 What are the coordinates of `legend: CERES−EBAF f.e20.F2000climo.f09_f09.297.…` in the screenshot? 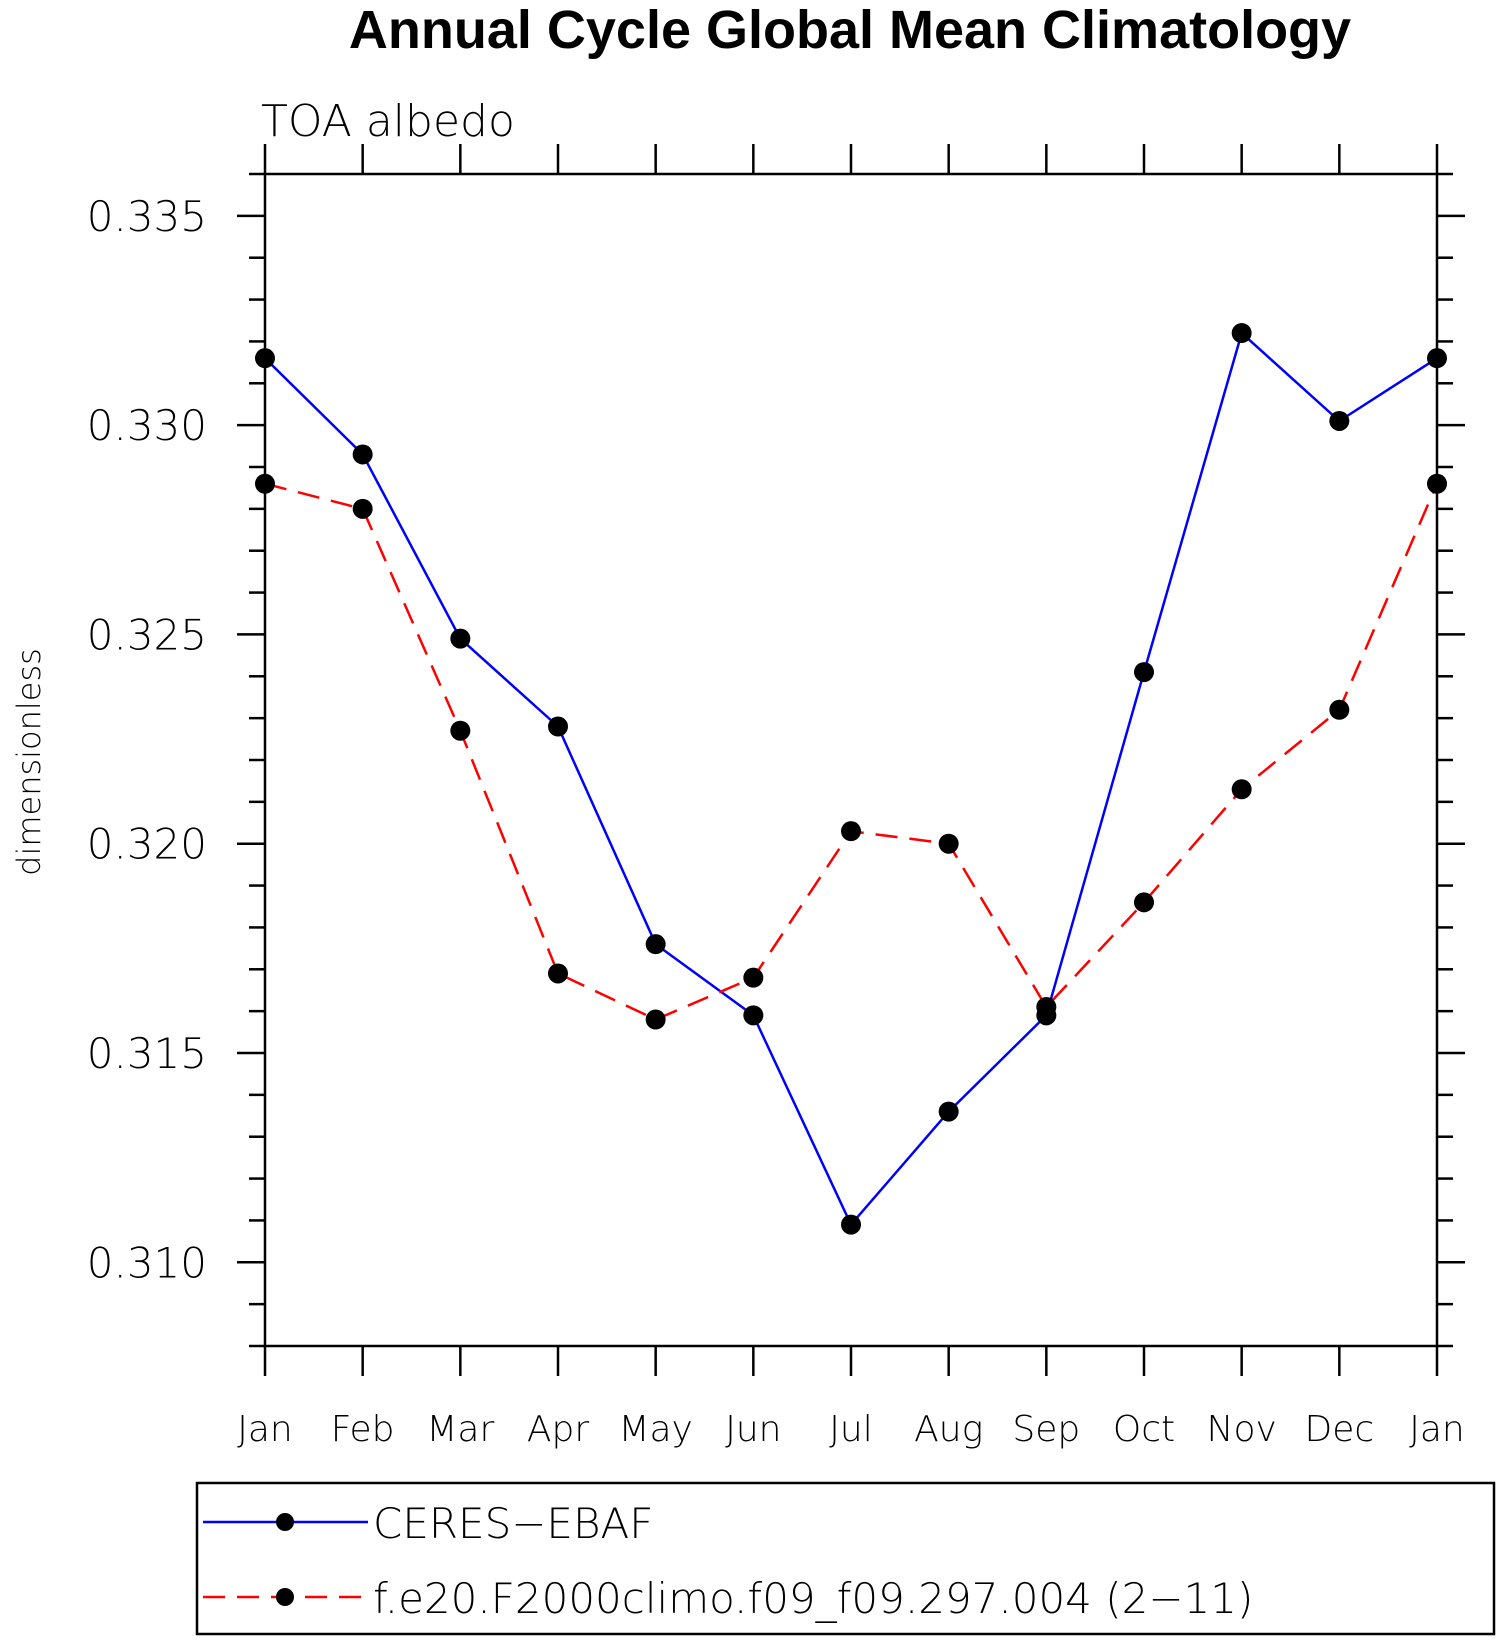 It's located at (845, 1558).